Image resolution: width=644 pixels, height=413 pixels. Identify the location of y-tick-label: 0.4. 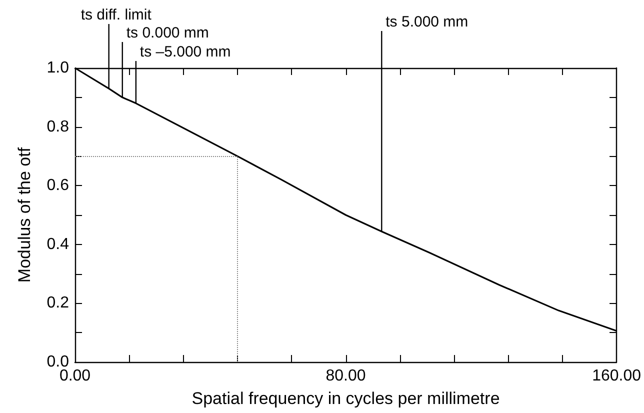
(58, 244).